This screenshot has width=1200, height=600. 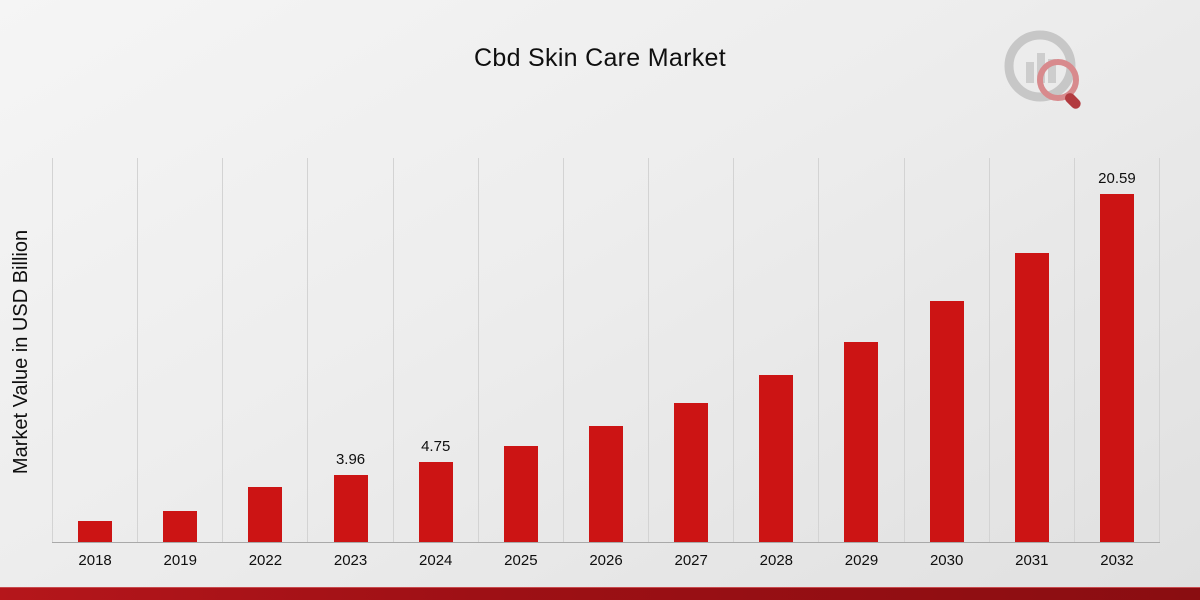 I want to click on x-tick-2026: 2026, so click(x=606, y=560).